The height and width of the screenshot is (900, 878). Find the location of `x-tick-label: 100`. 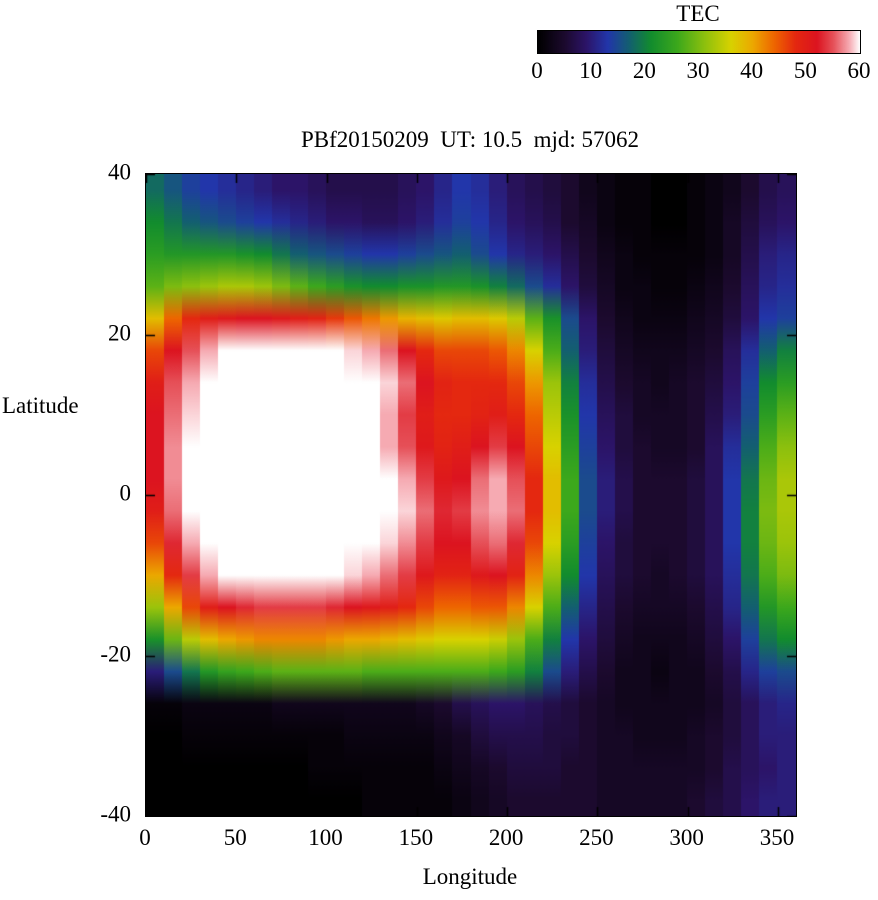

x-tick-label: 100 is located at coordinates (325, 837).